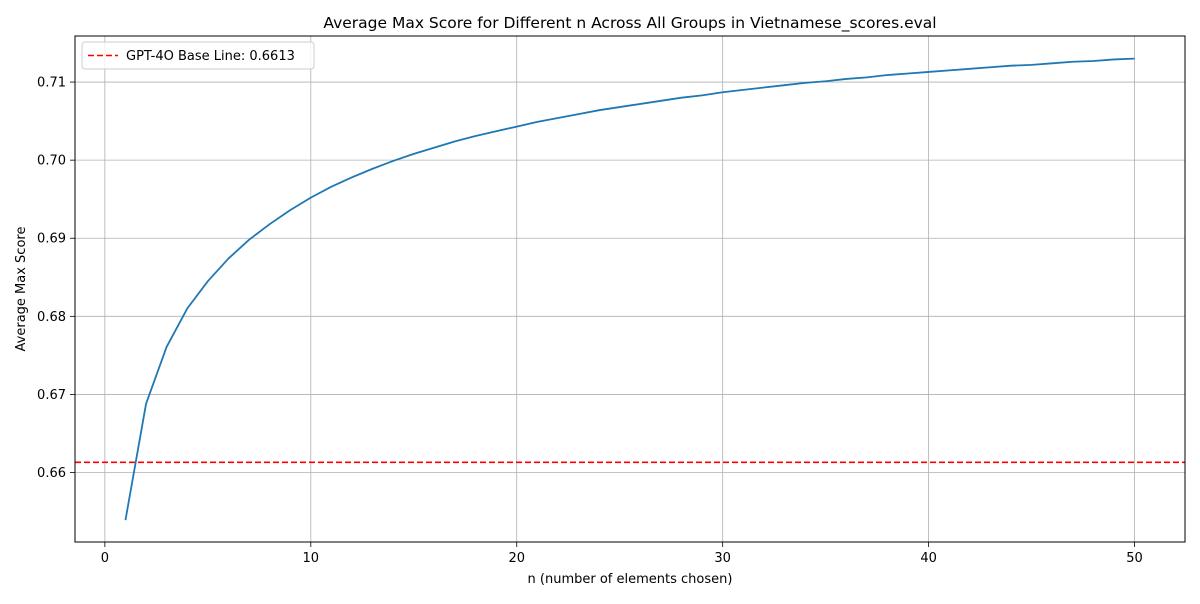  What do you see at coordinates (21, 289) in the screenshot?
I see `y-axis-label: Average Max Score` at bounding box center [21, 289].